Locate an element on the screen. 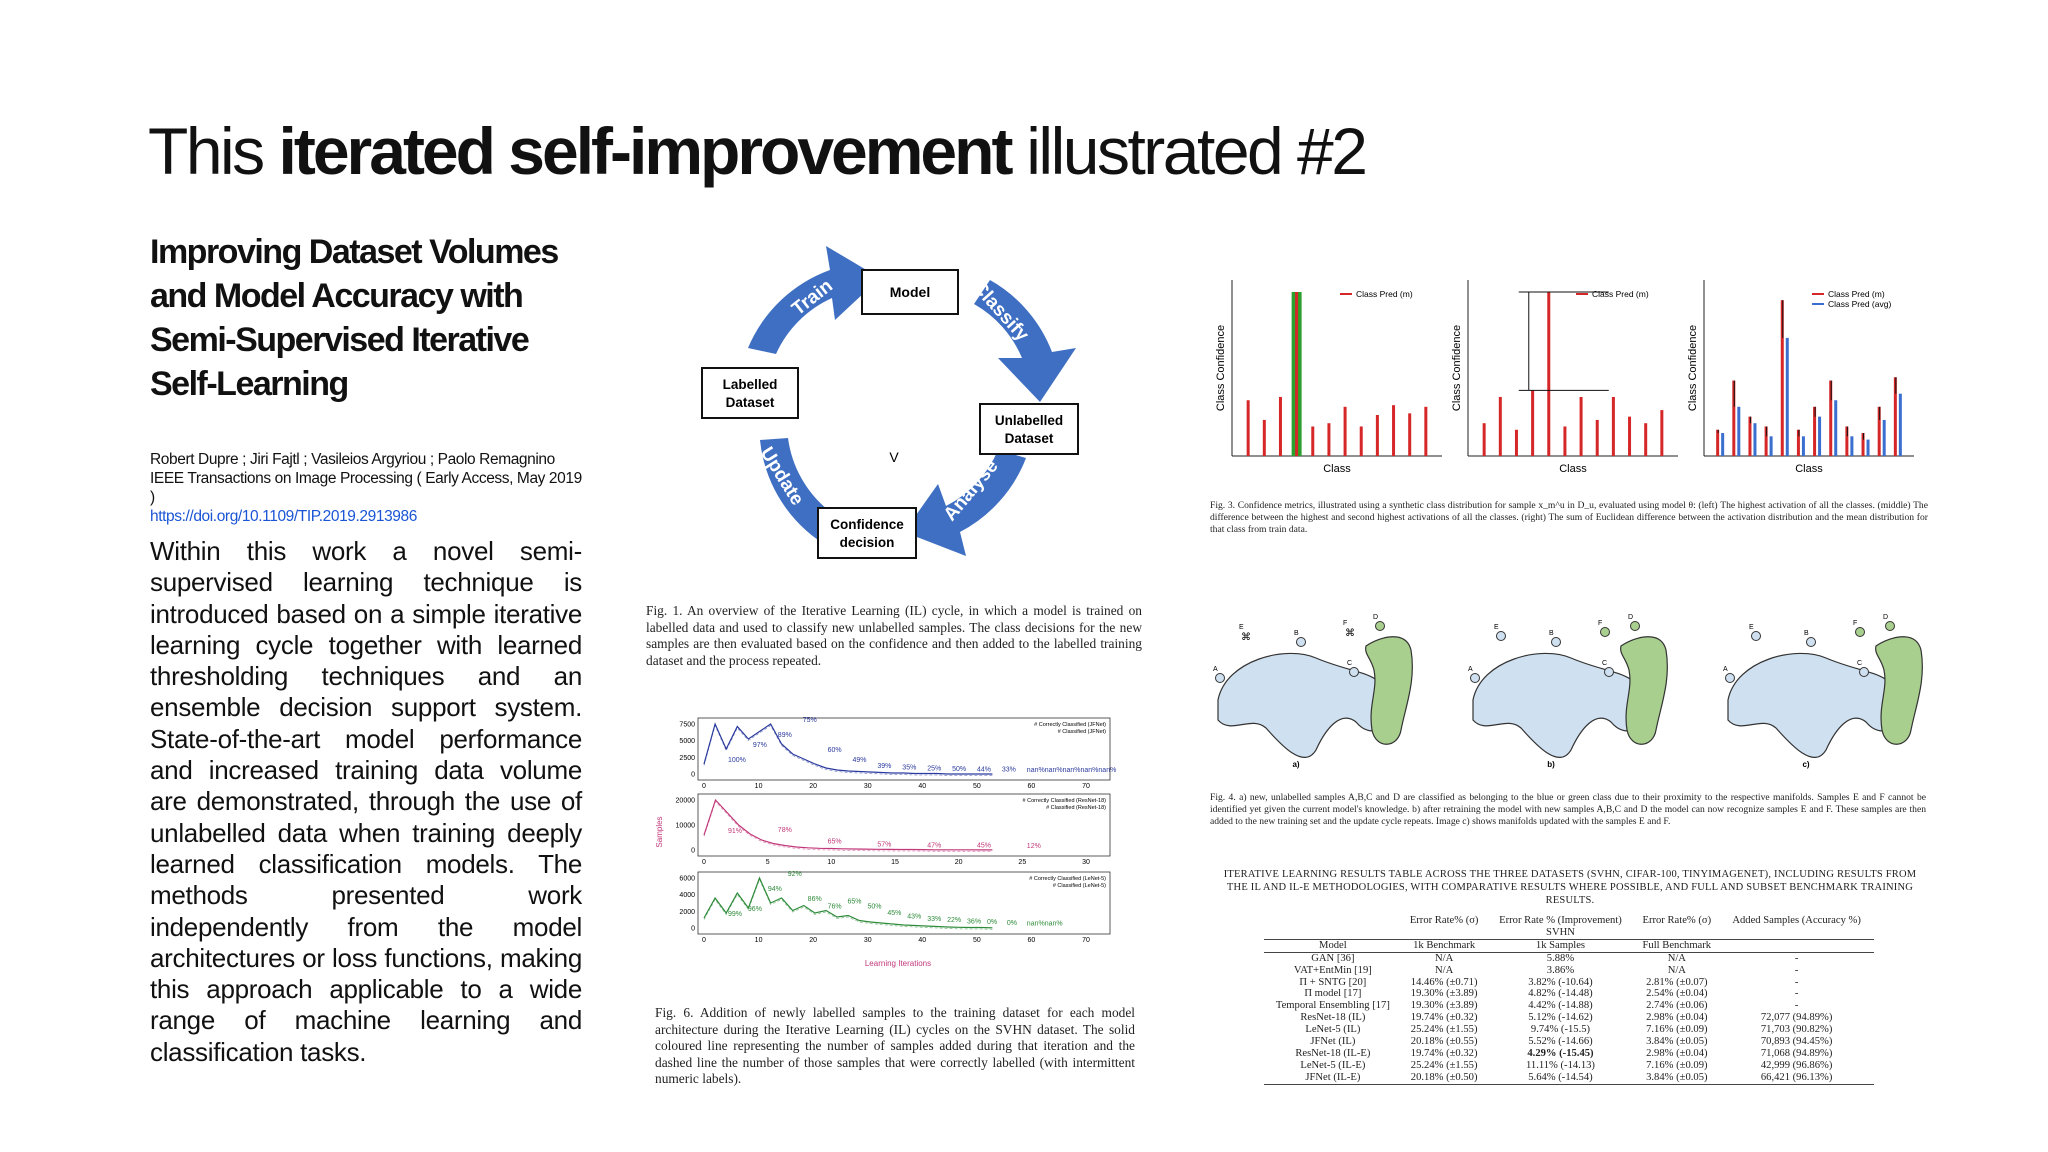 This screenshot has width=2048, height=1152. data-label: 45% is located at coordinates (984, 846).